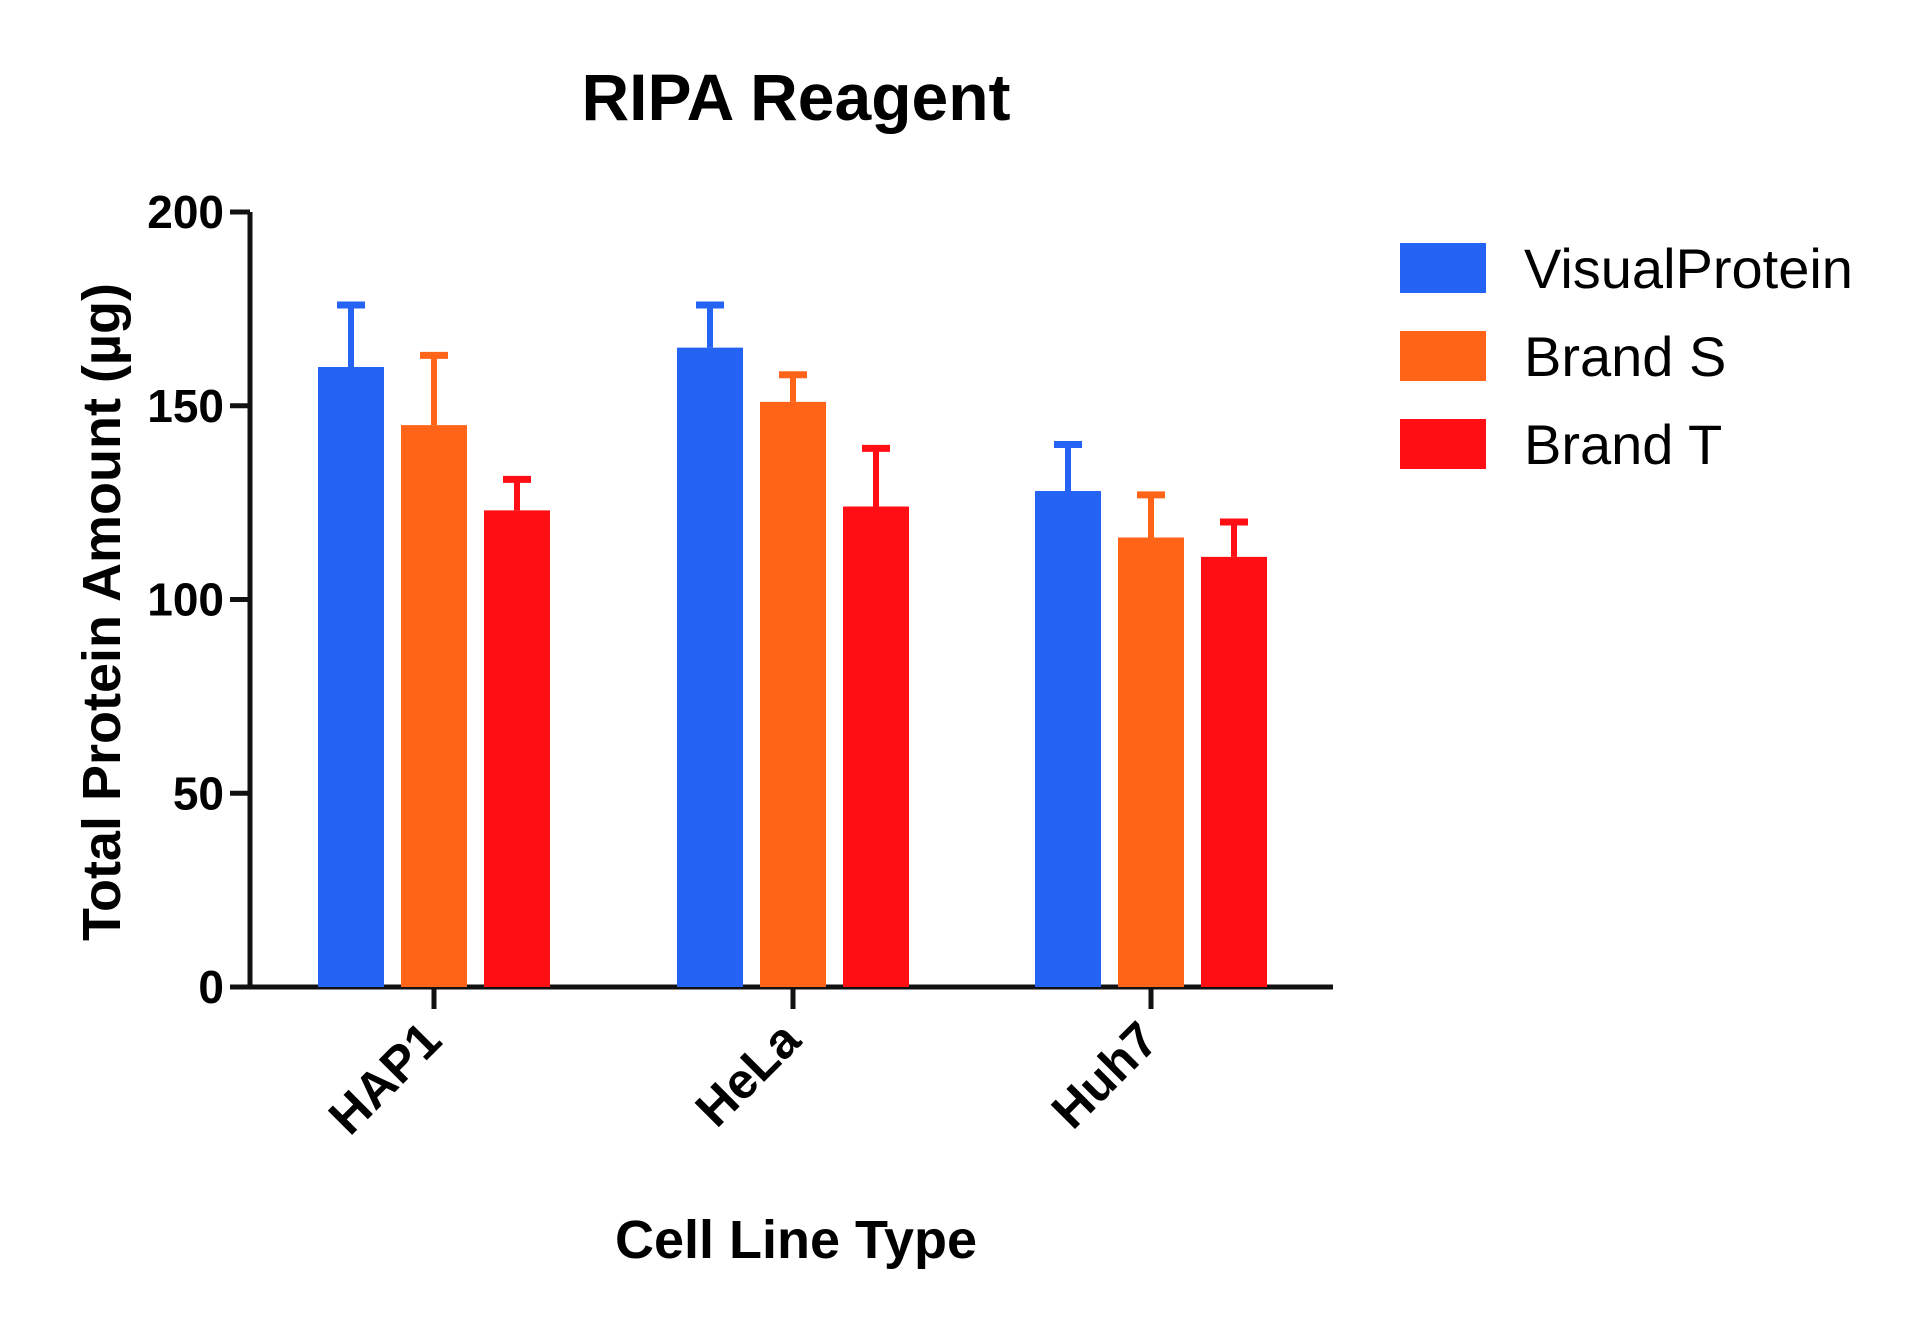  Describe the element at coordinates (102, 612) in the screenshot. I see `y-axis-label: Total Protein Amount (µg)` at that location.